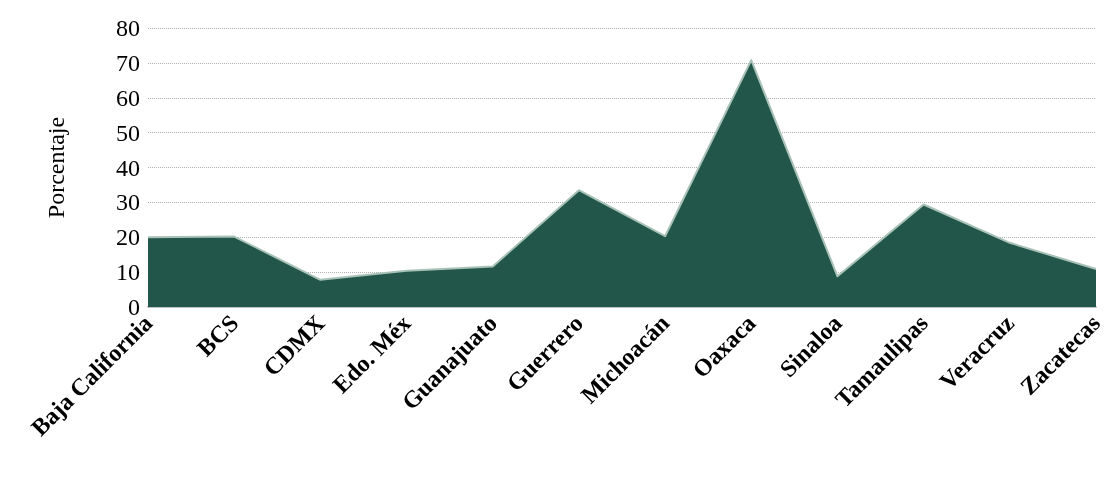 Image resolution: width=1117 pixels, height=503 pixels. Describe the element at coordinates (134, 307) in the screenshot. I see `y-tick-label: 0` at that location.